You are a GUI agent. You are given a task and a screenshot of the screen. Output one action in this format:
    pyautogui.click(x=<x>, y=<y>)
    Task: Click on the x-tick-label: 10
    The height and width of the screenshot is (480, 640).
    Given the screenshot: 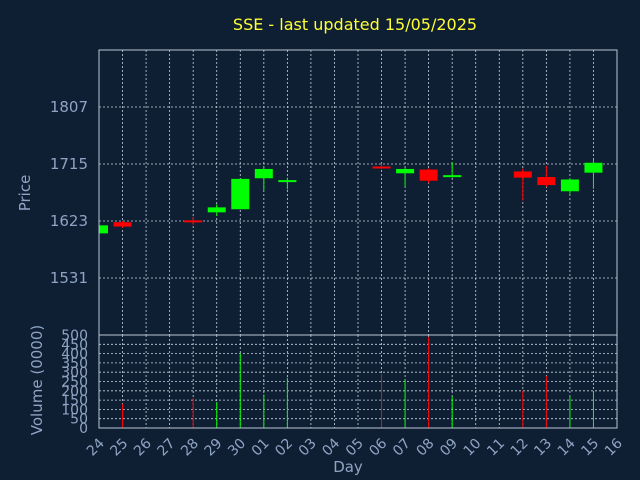 What is the action you would take?
    pyautogui.click(x=473, y=448)
    